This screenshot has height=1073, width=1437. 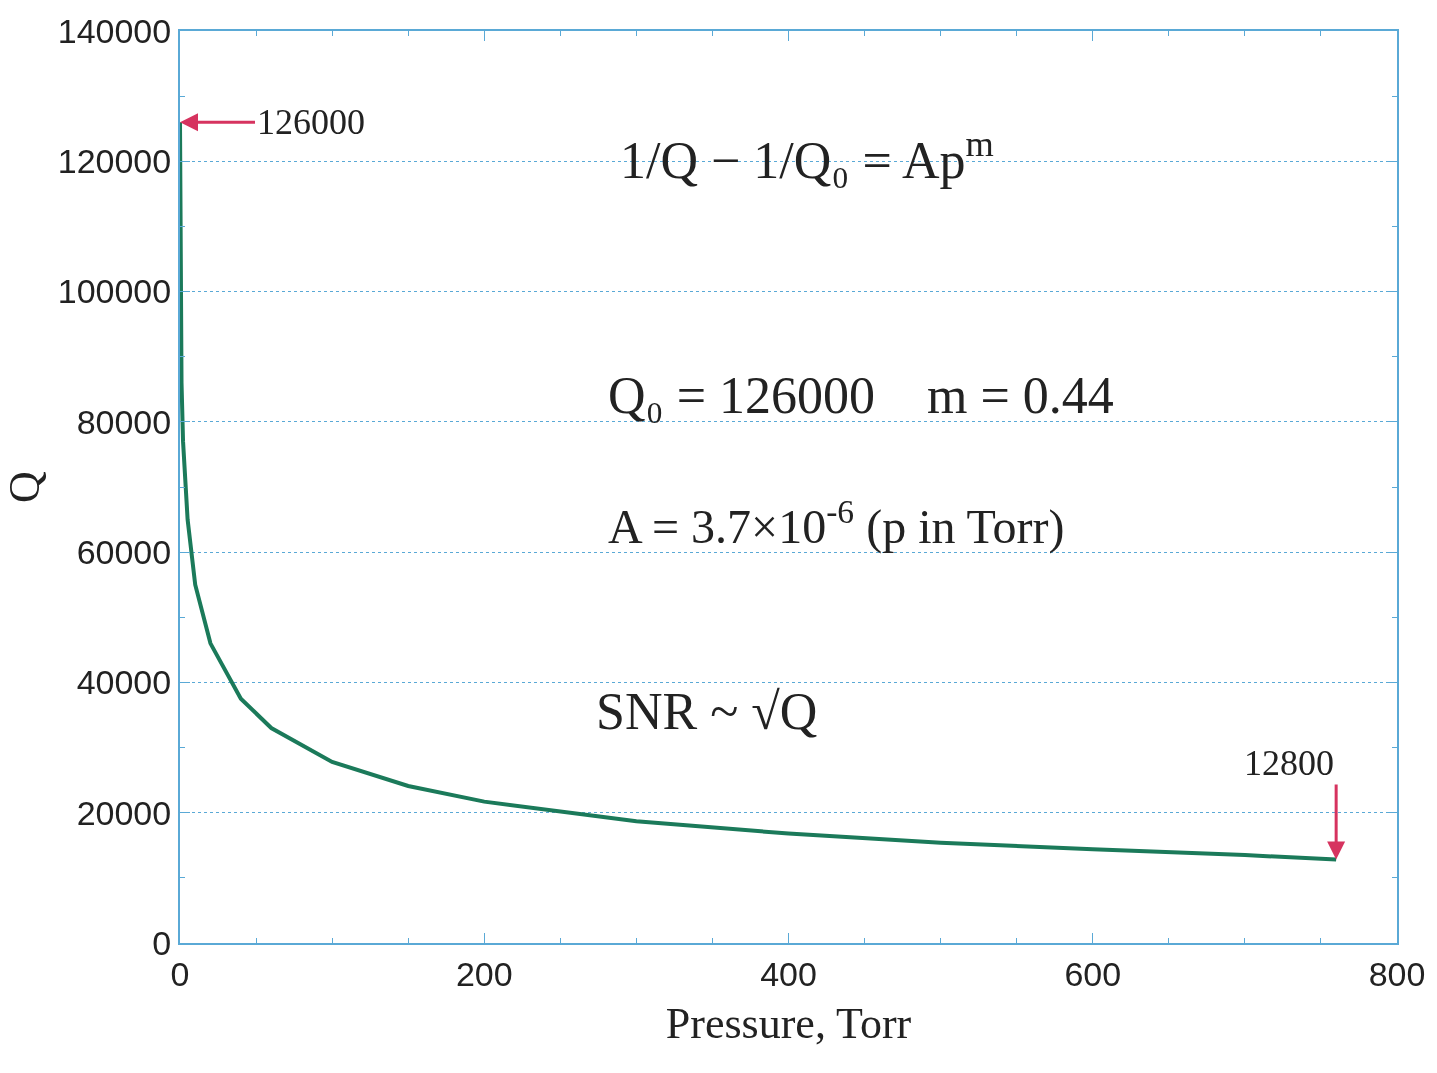 I want to click on y-tick-label: 60000, so click(x=124, y=552).